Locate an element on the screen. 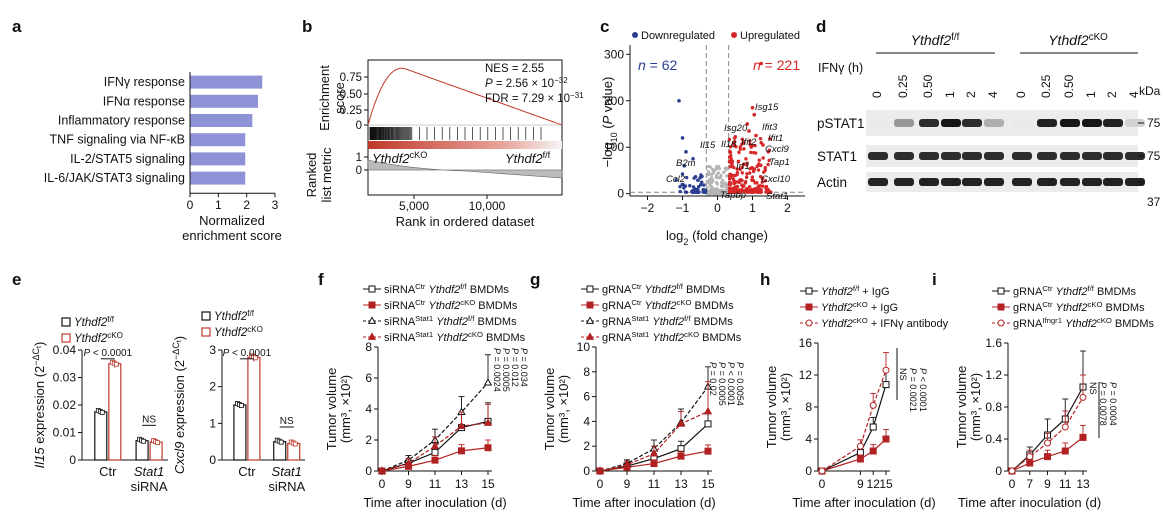 The image size is (1163, 528). p-value-label: NS is located at coordinates (1093, 388).